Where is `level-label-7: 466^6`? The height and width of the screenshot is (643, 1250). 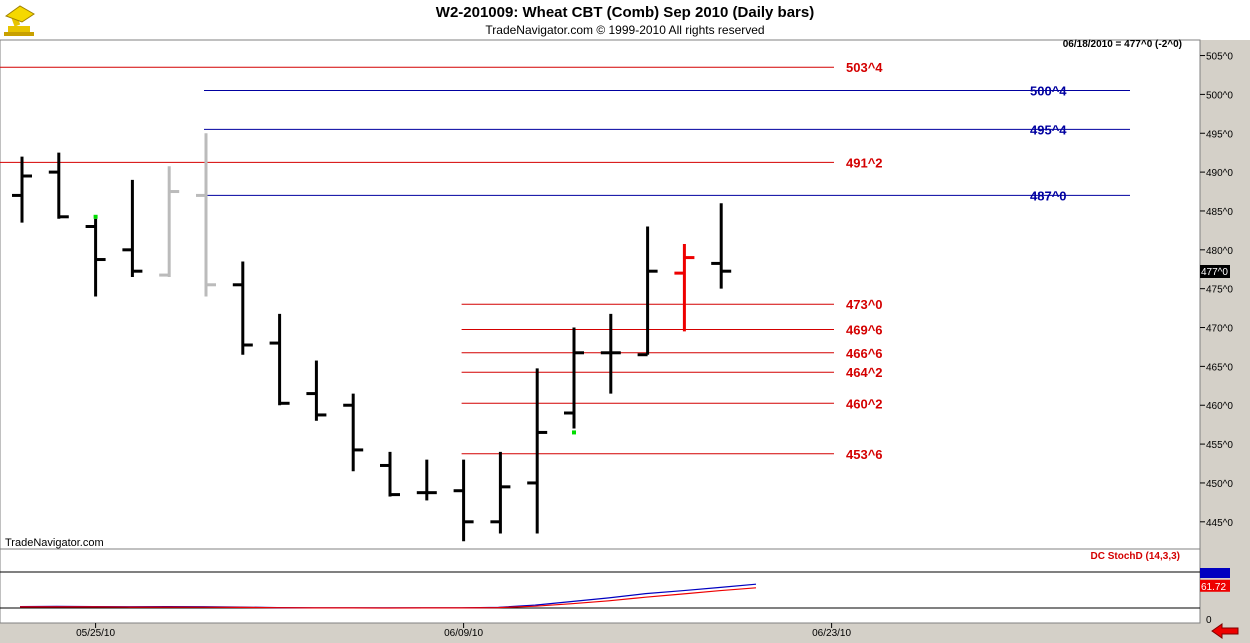
level-label-7: 466^6 is located at coordinates (864, 353).